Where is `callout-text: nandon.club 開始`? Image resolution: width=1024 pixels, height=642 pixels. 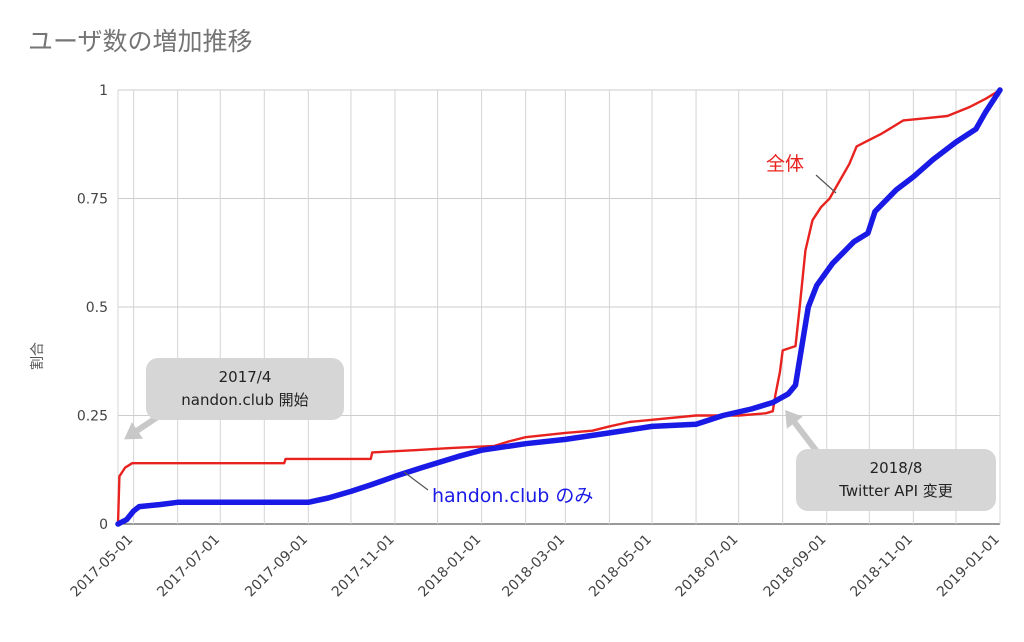 callout-text: nandon.club 開始 is located at coordinates (244, 400).